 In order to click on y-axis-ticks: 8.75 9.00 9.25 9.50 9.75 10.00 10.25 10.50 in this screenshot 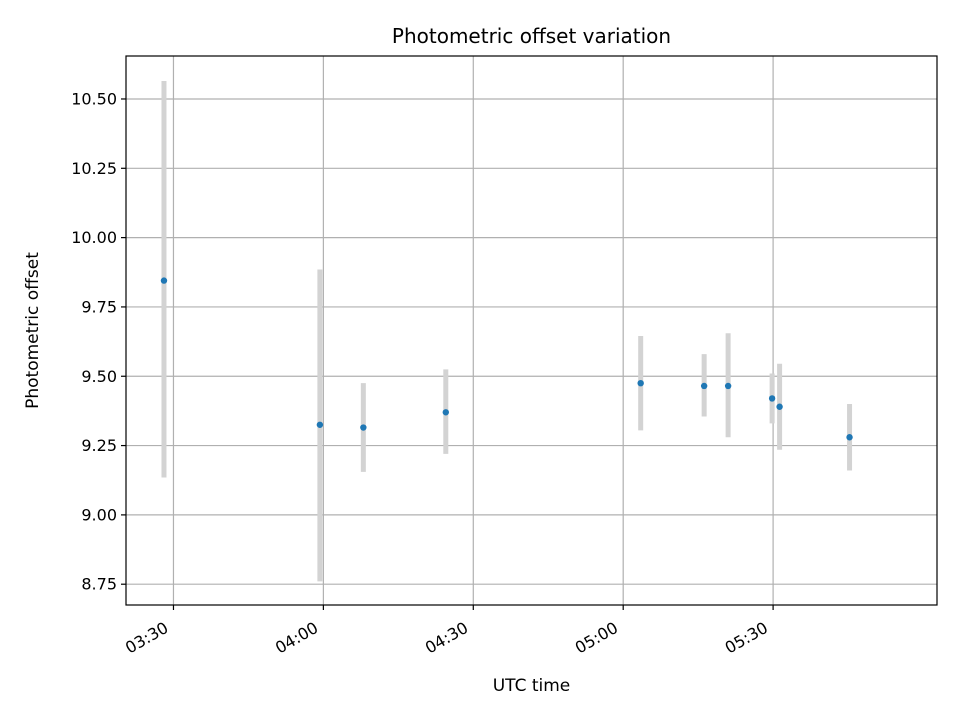, I will do `click(98, 341)`.